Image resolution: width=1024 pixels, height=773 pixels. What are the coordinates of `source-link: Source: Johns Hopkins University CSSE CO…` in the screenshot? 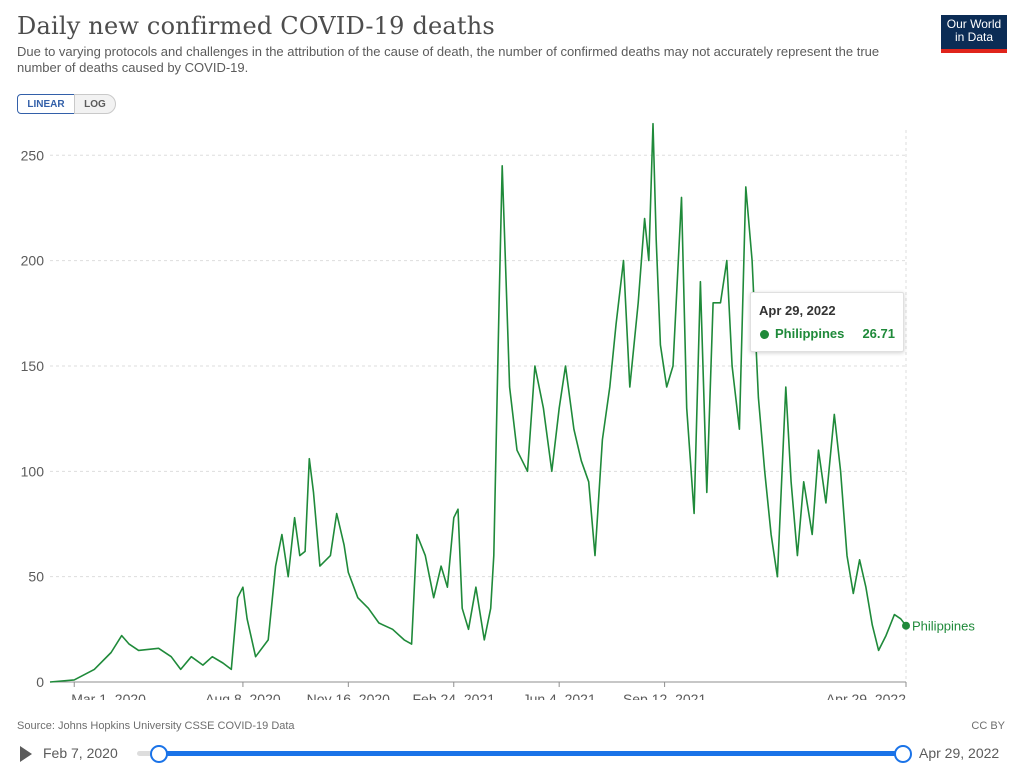 It's located at (156, 726).